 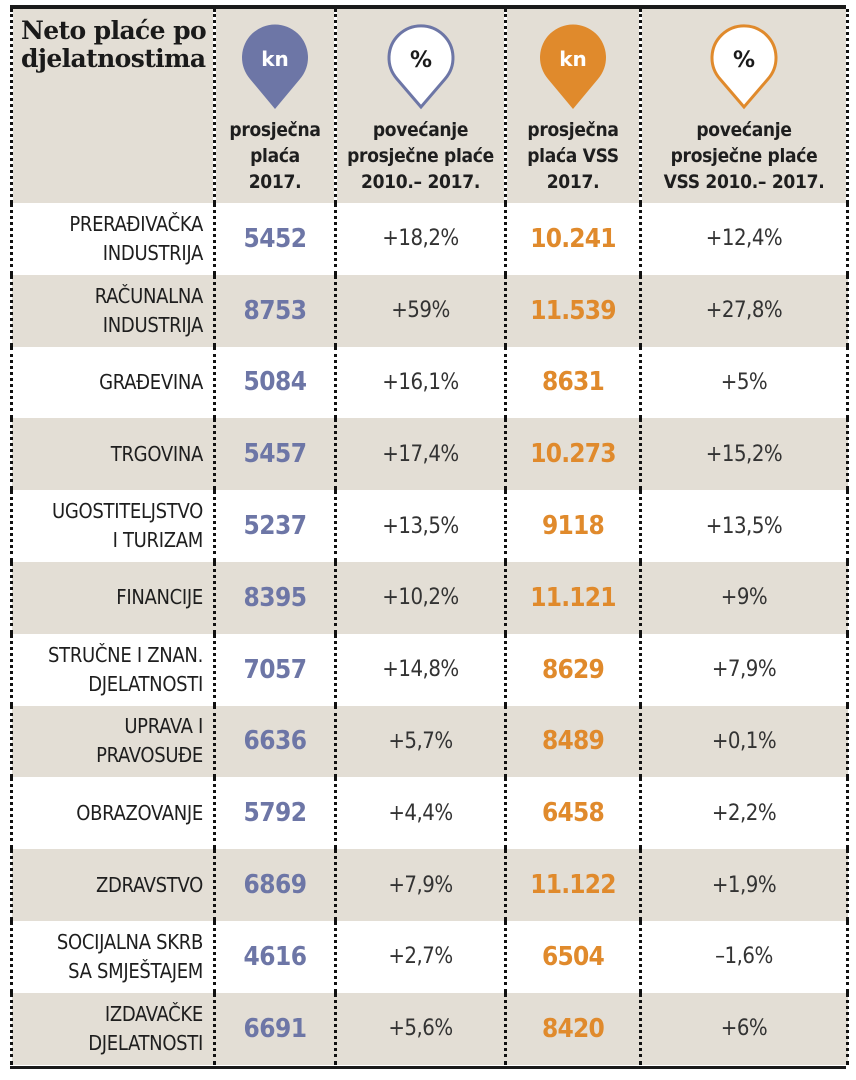 What do you see at coordinates (275, 597) in the screenshot?
I see `avg-salary-value: 8395` at bounding box center [275, 597].